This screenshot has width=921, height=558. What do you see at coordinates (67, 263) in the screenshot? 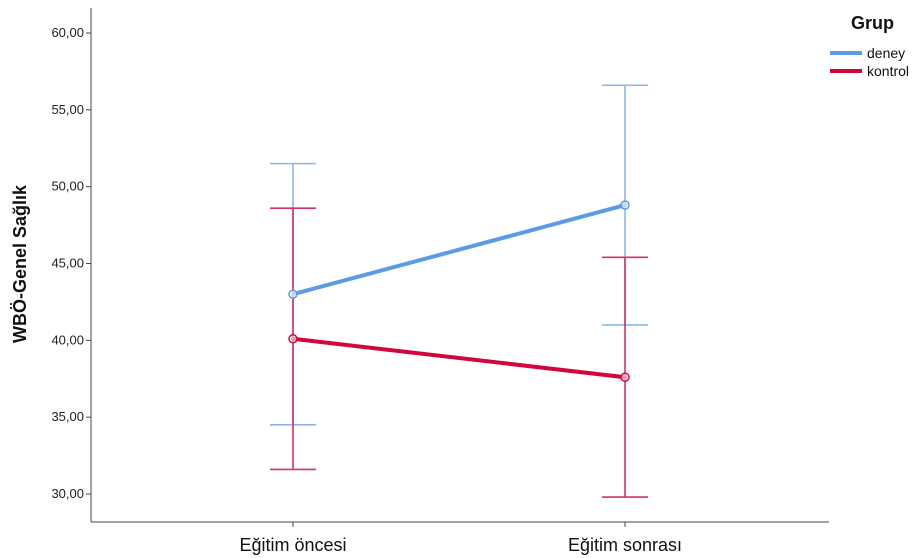
I see `y-tick-label: 45,00` at bounding box center [67, 263].